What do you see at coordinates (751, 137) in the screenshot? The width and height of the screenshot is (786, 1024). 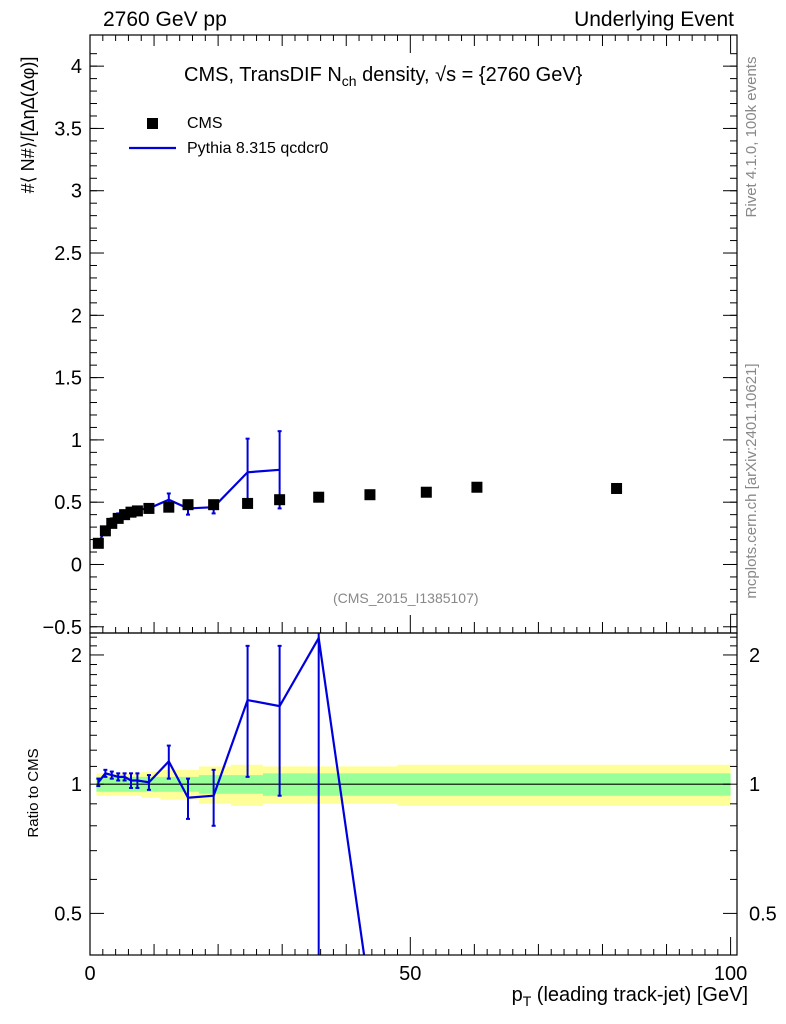 I see `rivet-label: Rivet 4.1.0, 100k events` at bounding box center [751, 137].